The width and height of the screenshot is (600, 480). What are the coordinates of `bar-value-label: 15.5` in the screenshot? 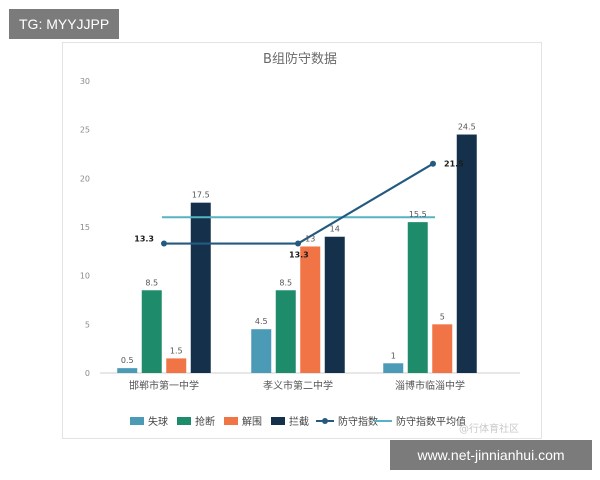 It's located at (418, 214).